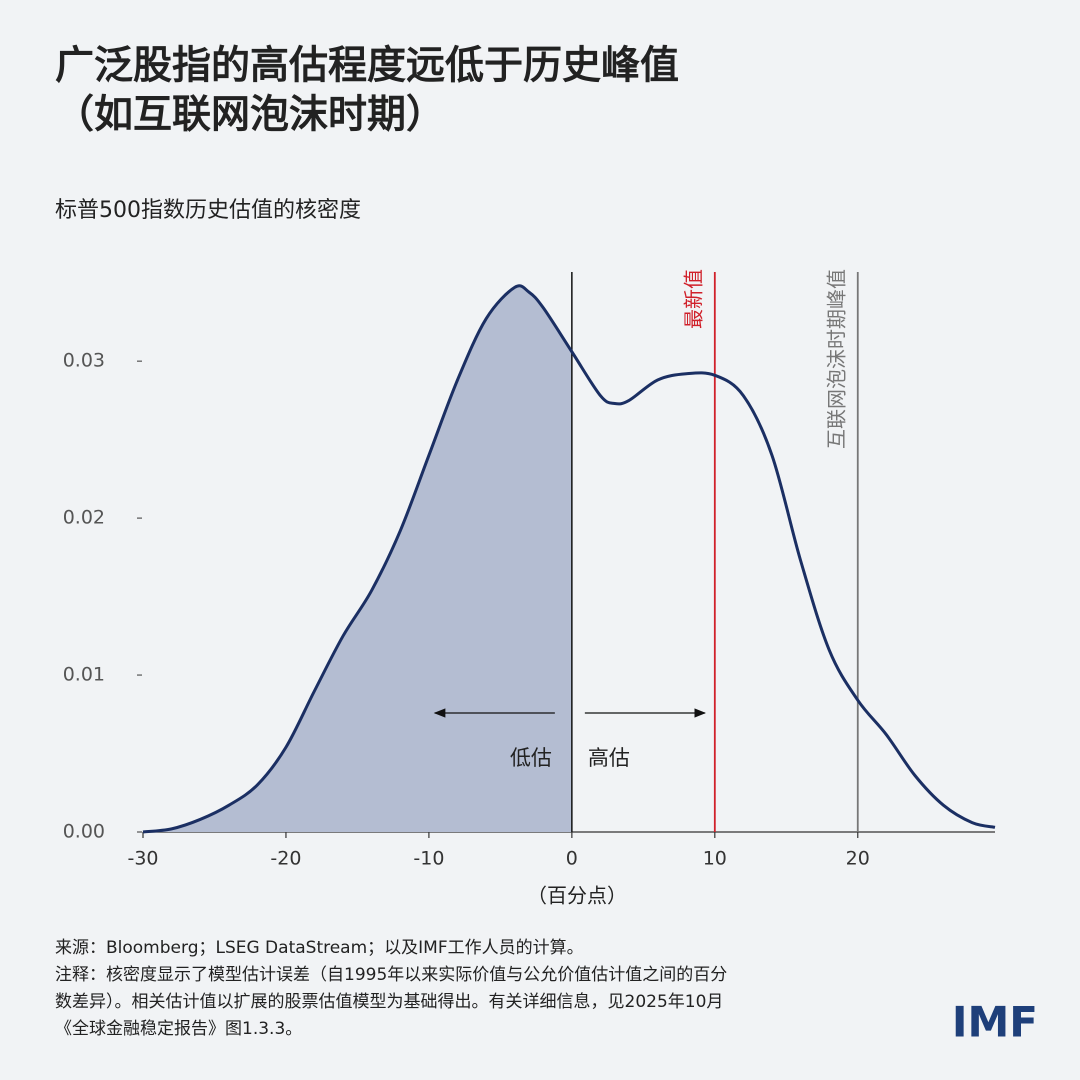 The image size is (1080, 1080). I want to click on x-tick-label: -10, so click(428, 859).